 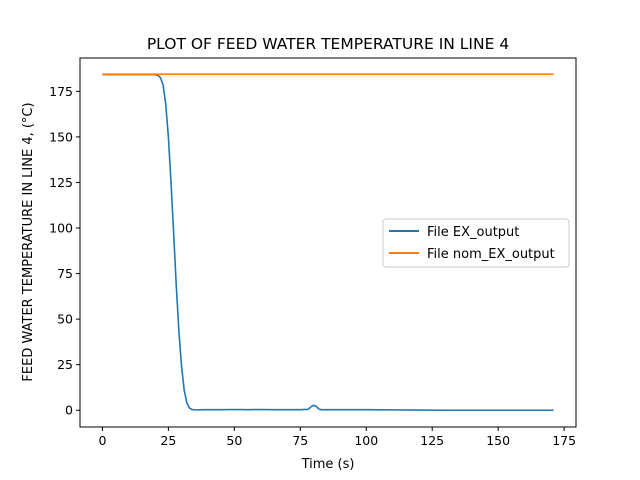 What do you see at coordinates (61, 136) in the screenshot?
I see `y-tick-label: 150` at bounding box center [61, 136].